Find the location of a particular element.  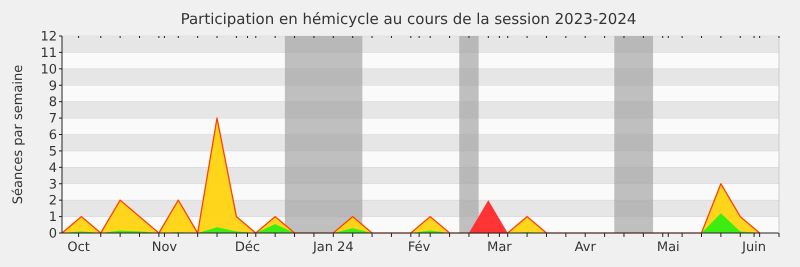

x-tick-label: Mar is located at coordinates (499, 247).